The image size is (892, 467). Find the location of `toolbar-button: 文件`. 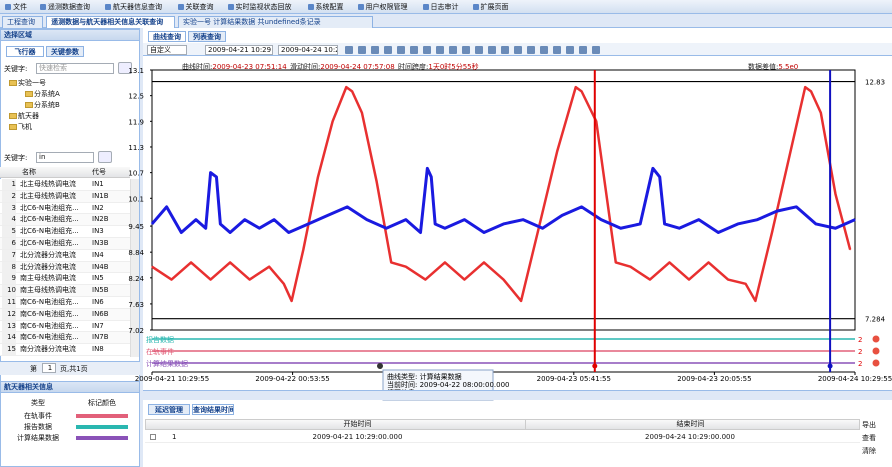

toolbar-button: 文件 is located at coordinates (20, 7).